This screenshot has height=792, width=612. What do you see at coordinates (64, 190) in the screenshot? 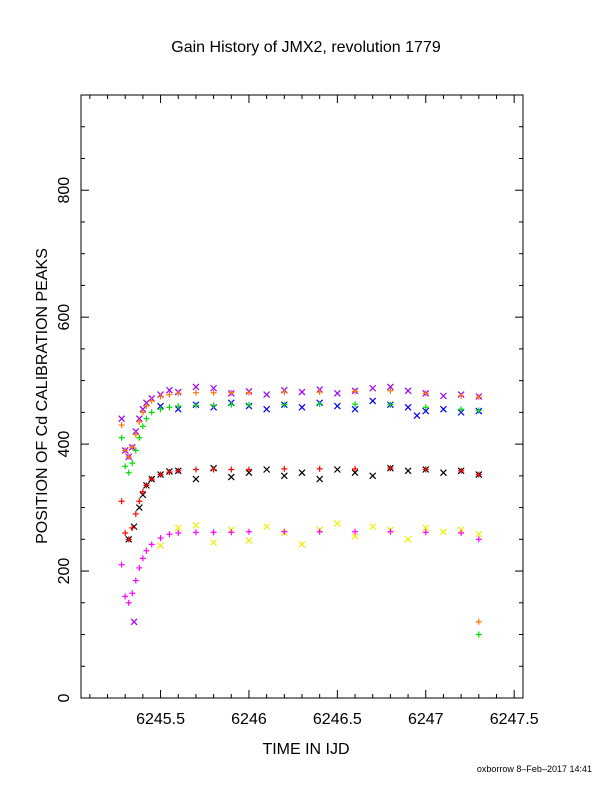
I see `y-tick-label: 800` at bounding box center [64, 190].